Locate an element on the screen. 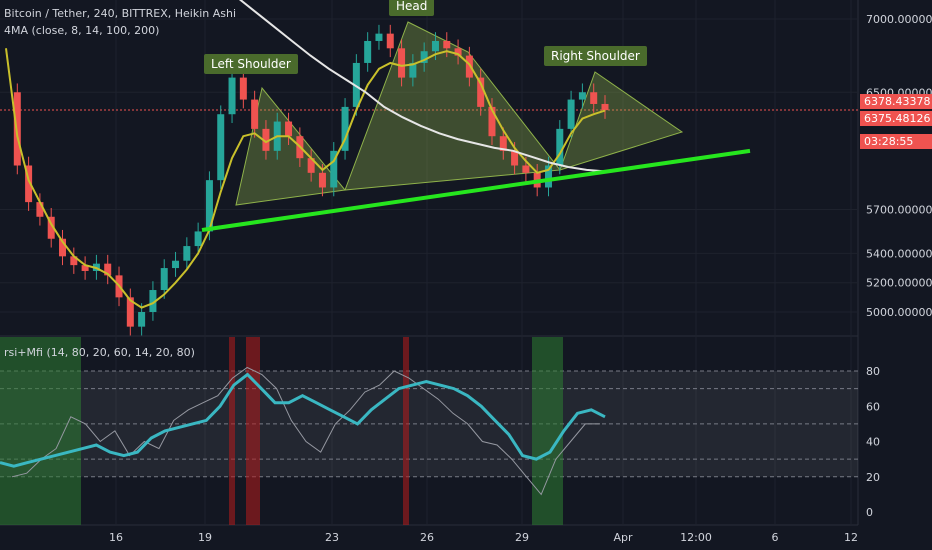 The image size is (932, 550). oscillator-tick-label: 20 is located at coordinates (873, 477).